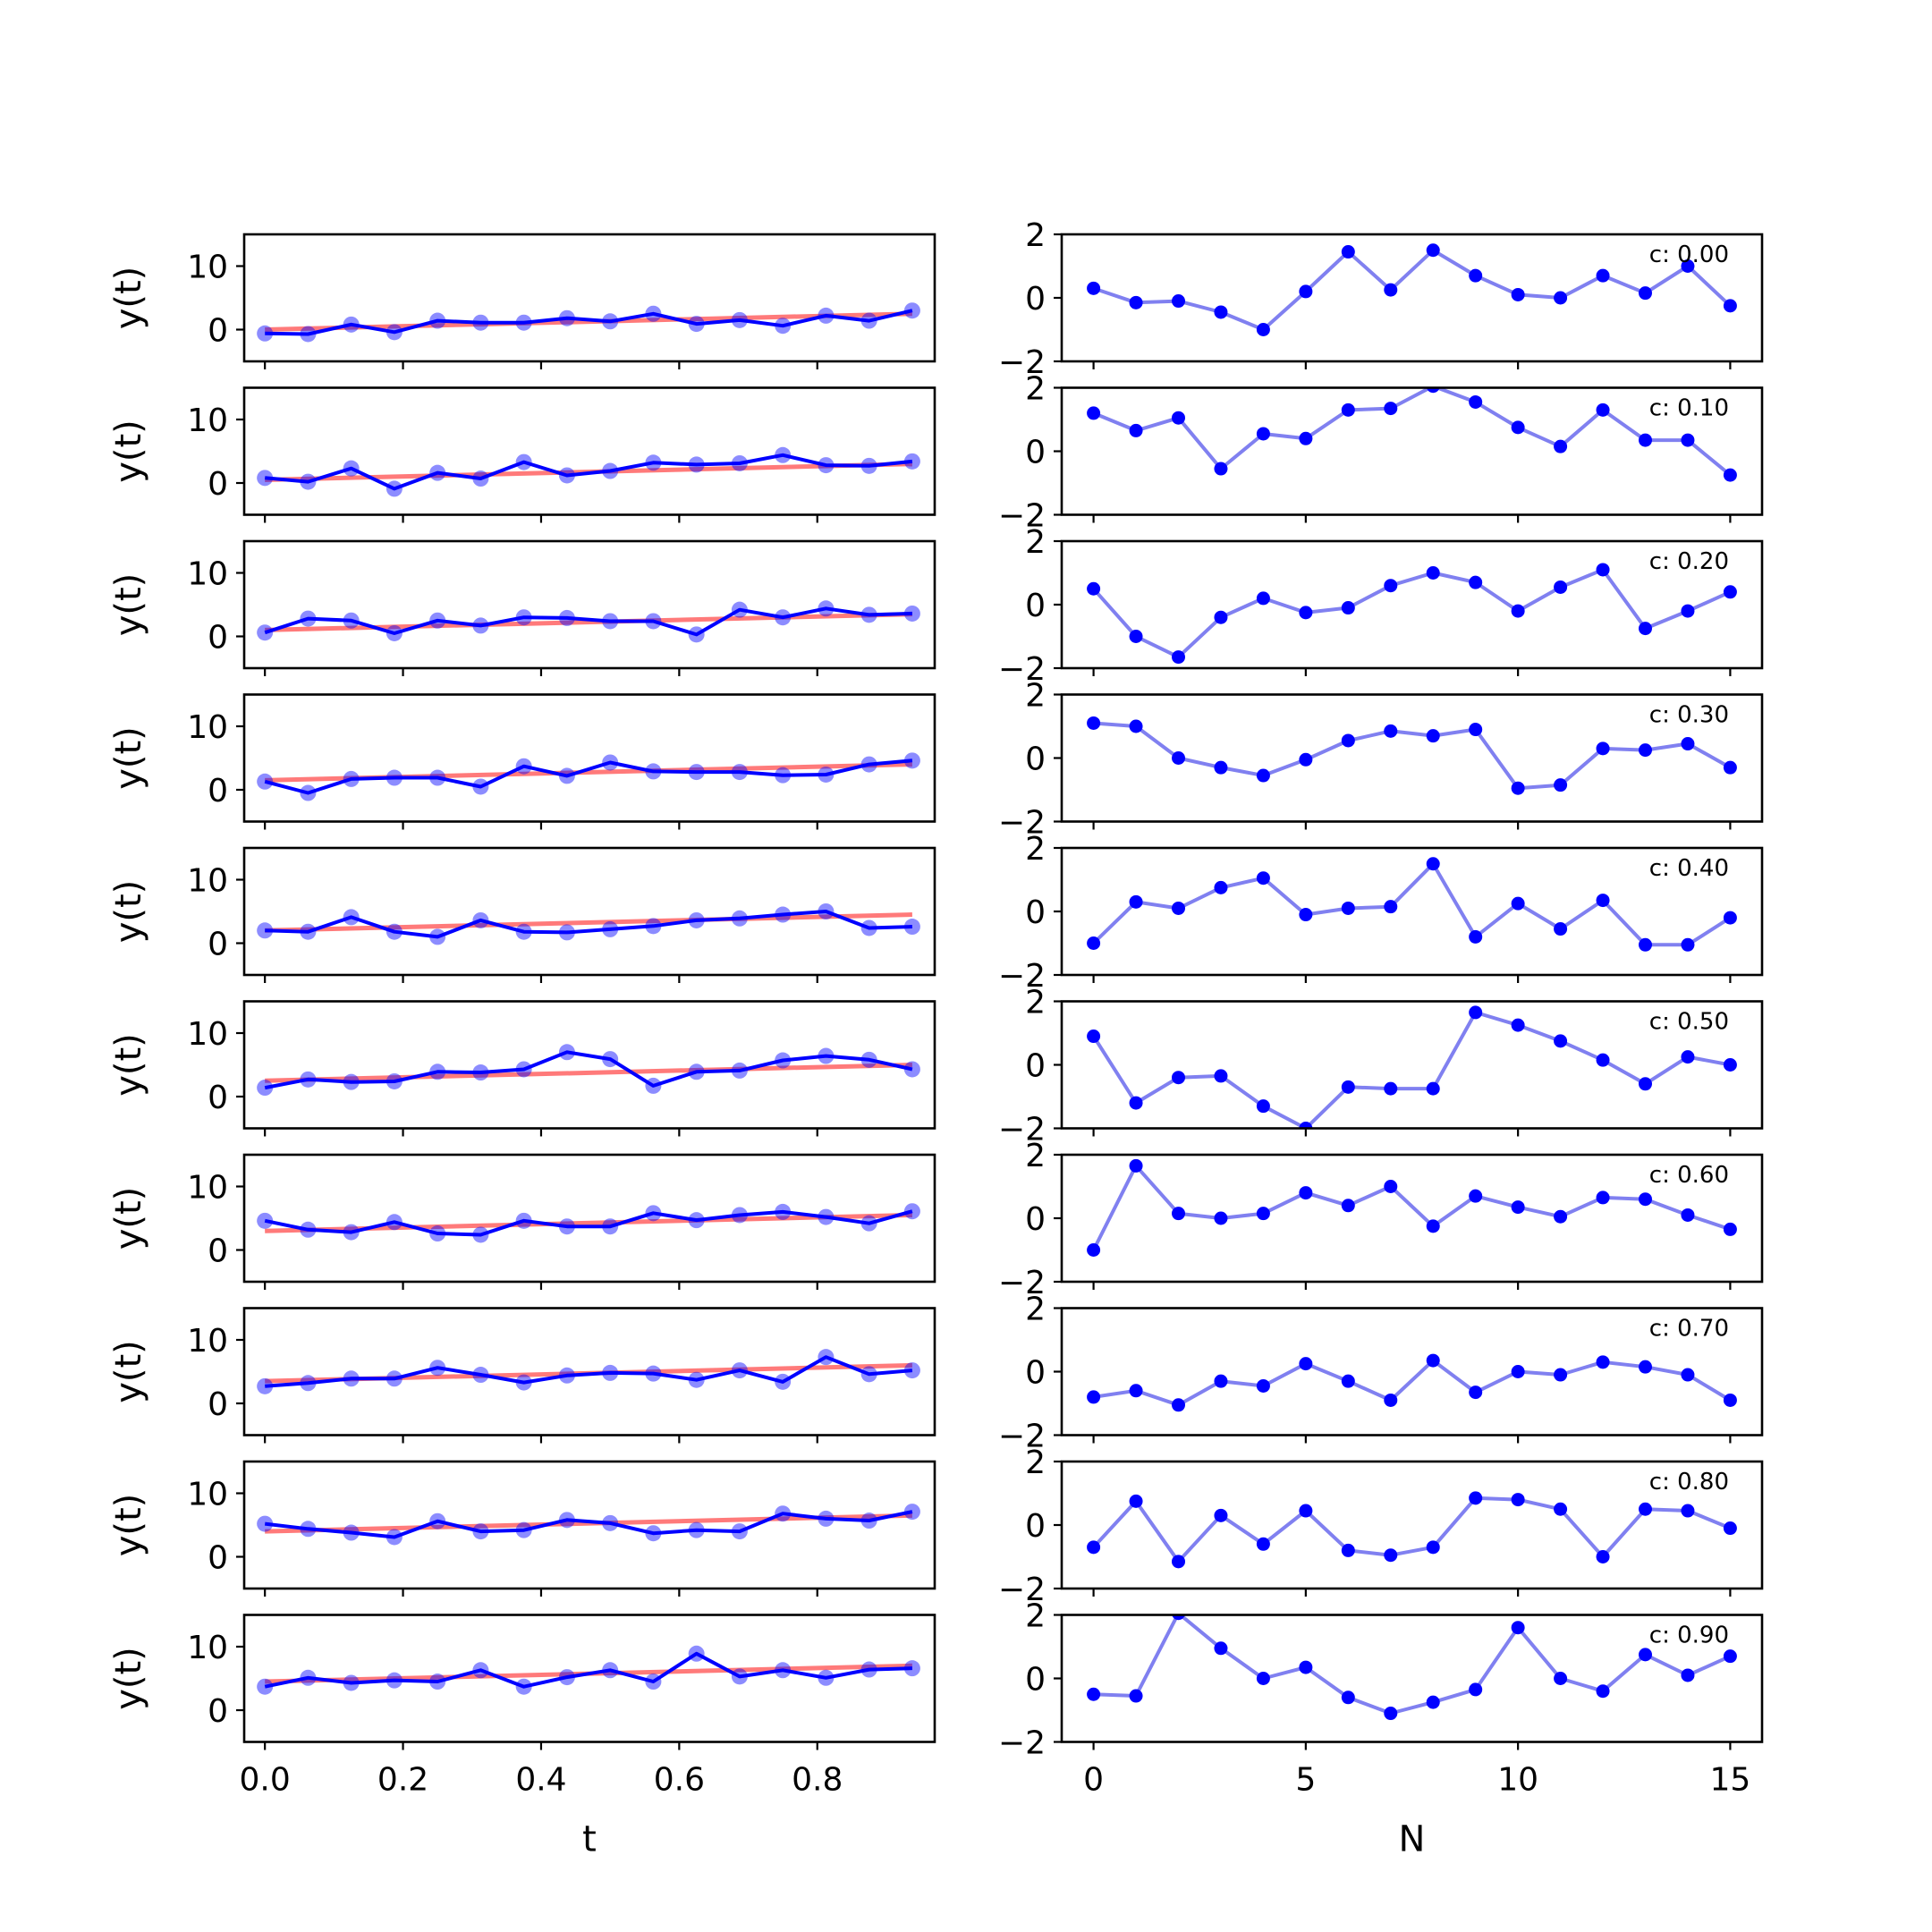 The image size is (1932, 1932). I want to click on panel-annotation: c: 0.60, so click(1689, 1175).